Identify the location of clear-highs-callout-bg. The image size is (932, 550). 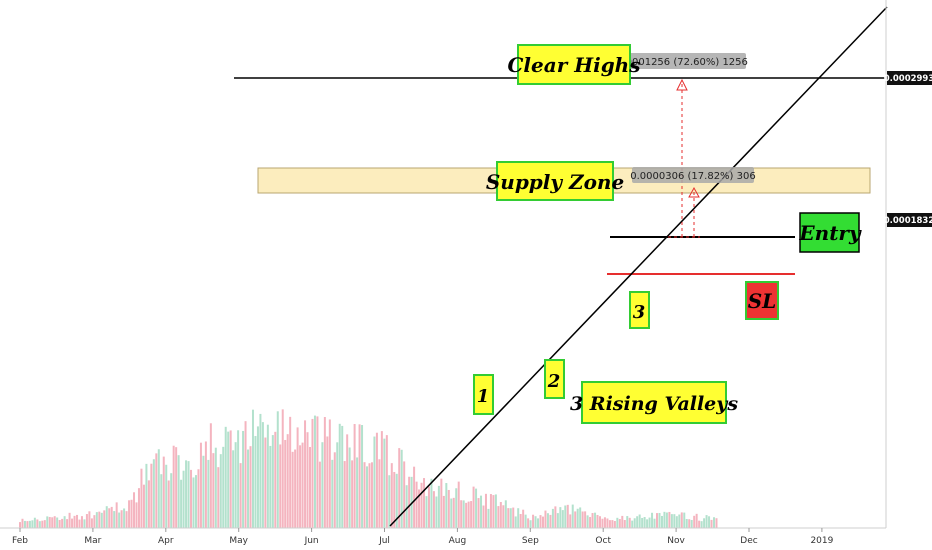
(574, 64).